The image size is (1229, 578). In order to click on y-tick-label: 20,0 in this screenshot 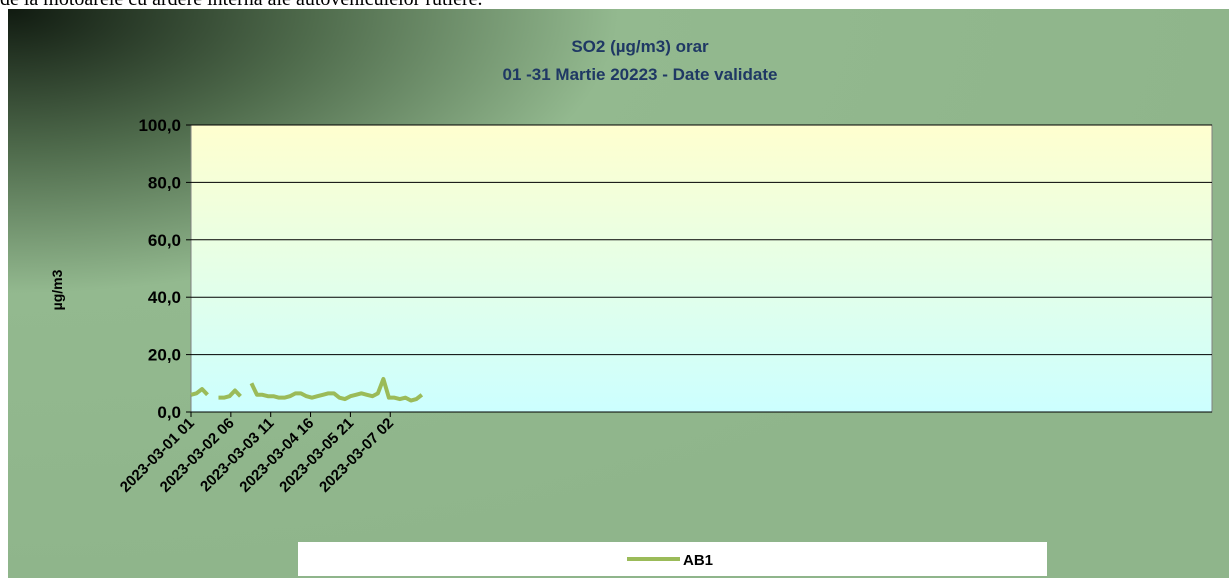, I will do `click(164, 355)`.